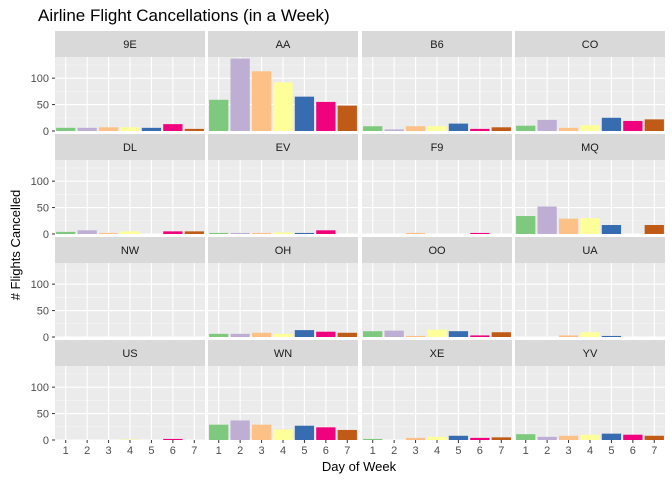 The height and width of the screenshot is (480, 672). I want to click on panel-label-dl: DL, so click(130, 148).